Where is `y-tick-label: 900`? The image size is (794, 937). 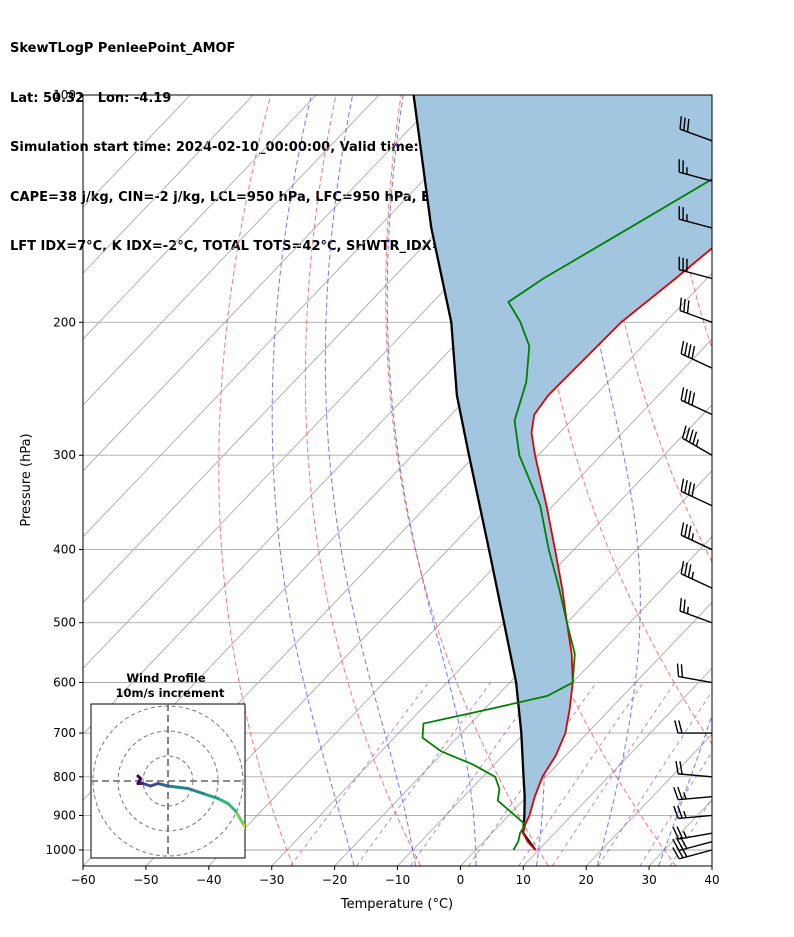 y-tick-label: 900 is located at coordinates (64, 815).